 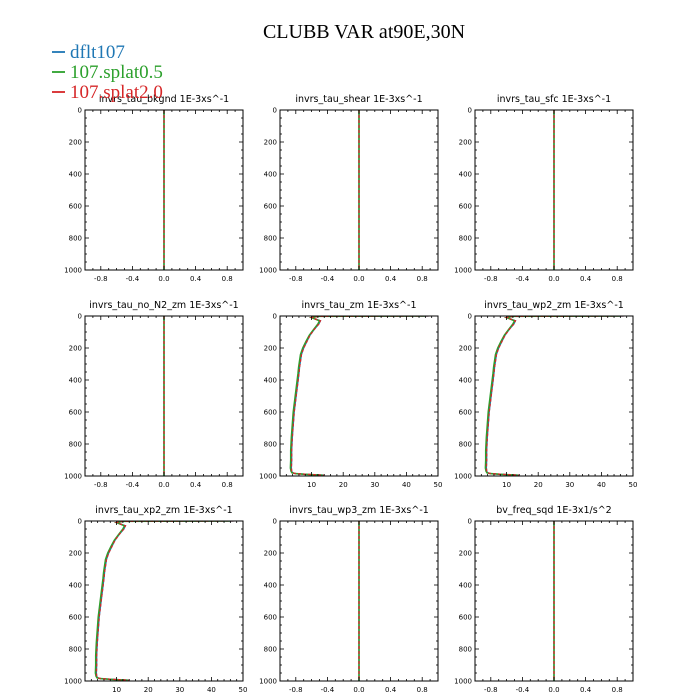 I want to click on x-tick-label: 20, so click(x=343, y=485).